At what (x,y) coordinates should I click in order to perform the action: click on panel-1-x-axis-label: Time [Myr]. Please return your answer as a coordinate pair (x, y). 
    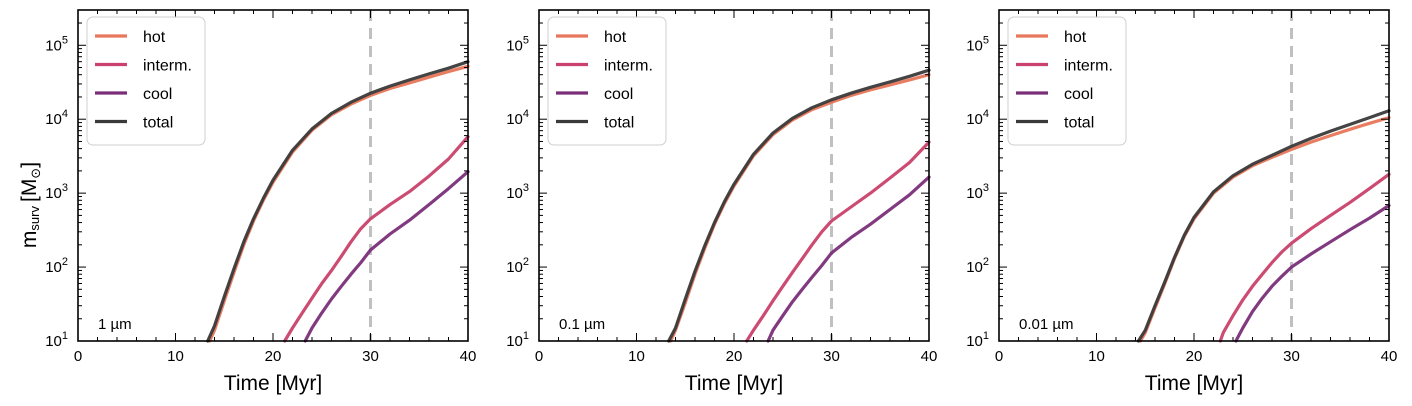
    Looking at the image, I should click on (273, 383).